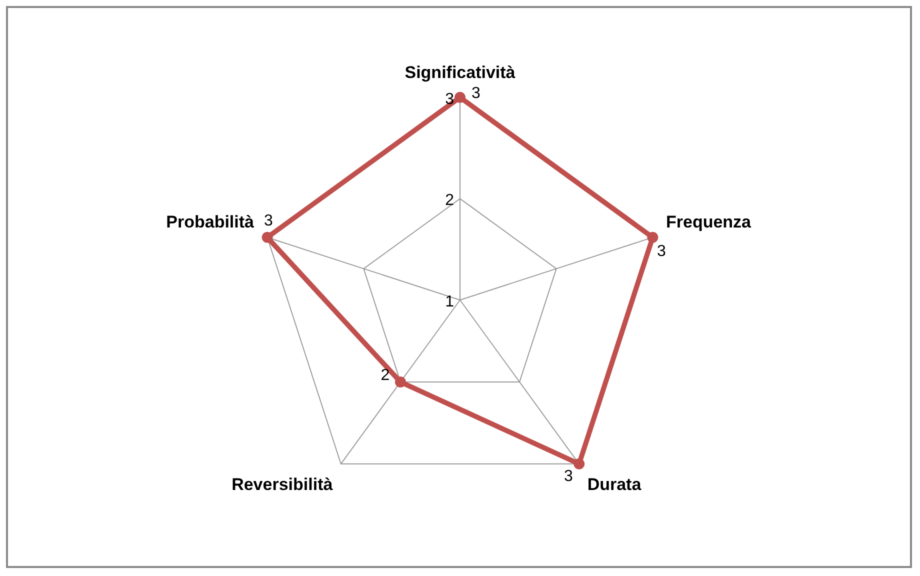 The width and height of the screenshot is (920, 576). Describe the element at coordinates (283, 484) in the screenshot. I see `spoke-label: Reversibilità` at that location.